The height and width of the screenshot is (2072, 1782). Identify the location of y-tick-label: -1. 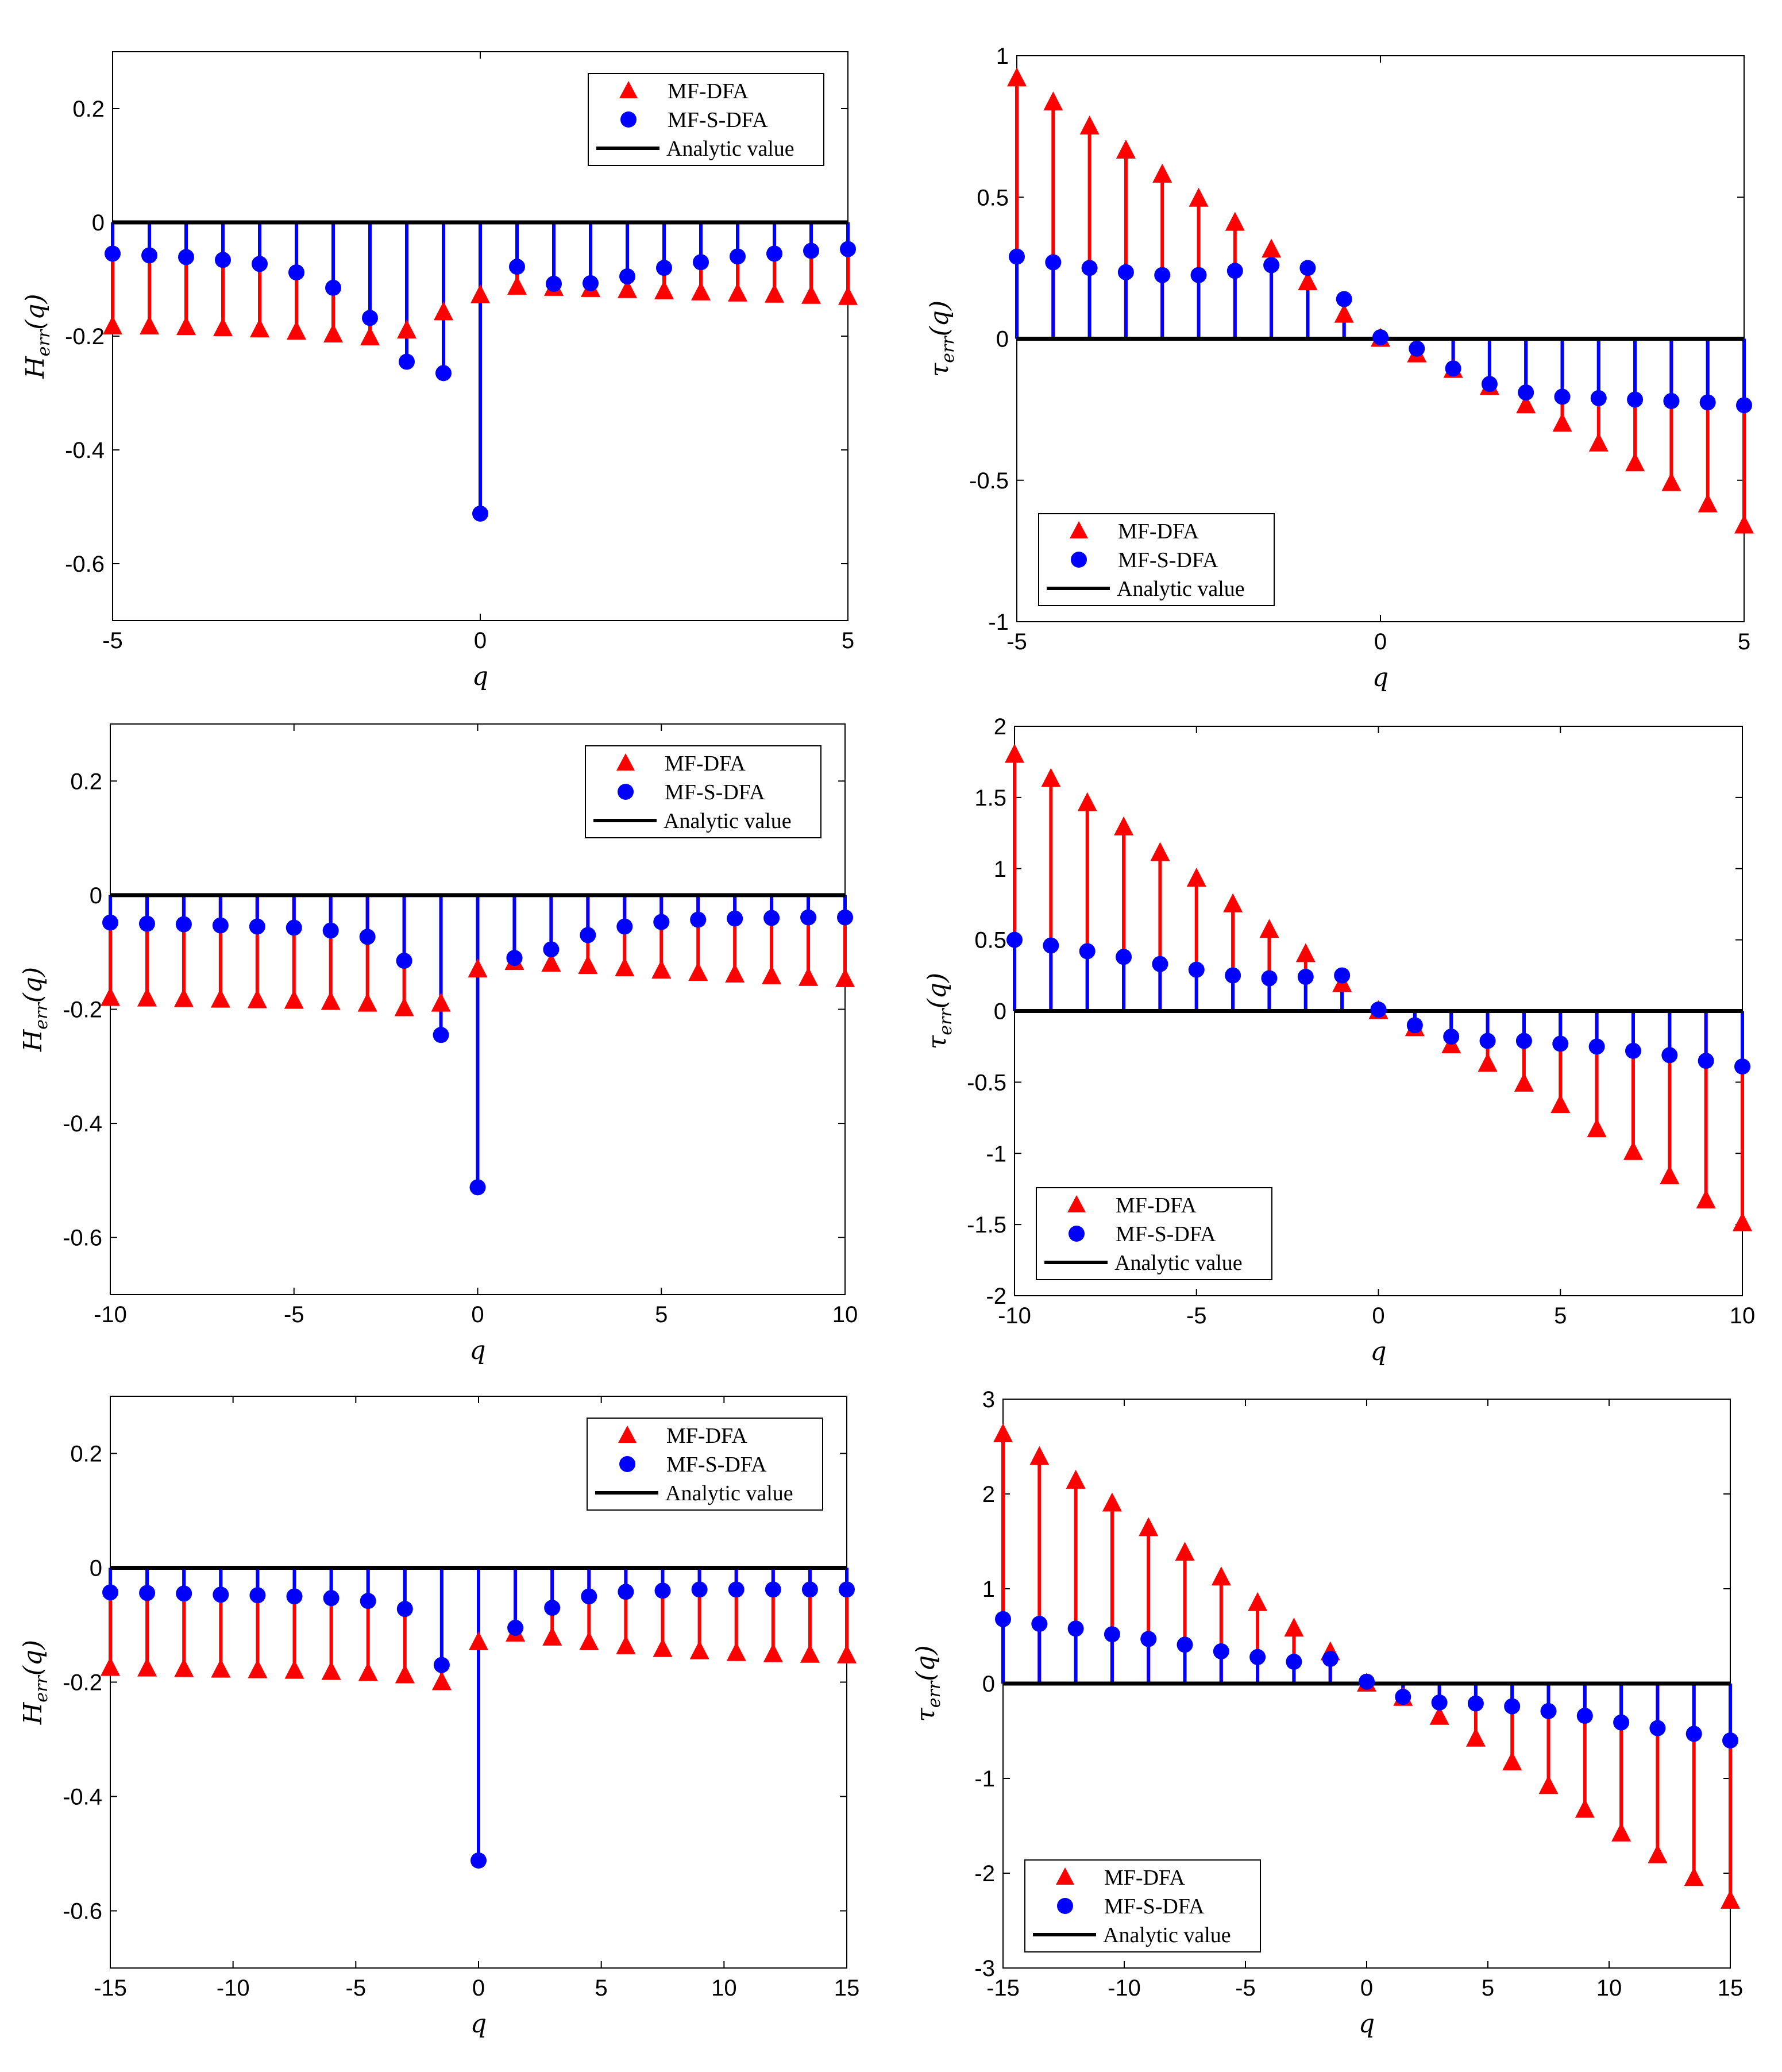
(984, 1779).